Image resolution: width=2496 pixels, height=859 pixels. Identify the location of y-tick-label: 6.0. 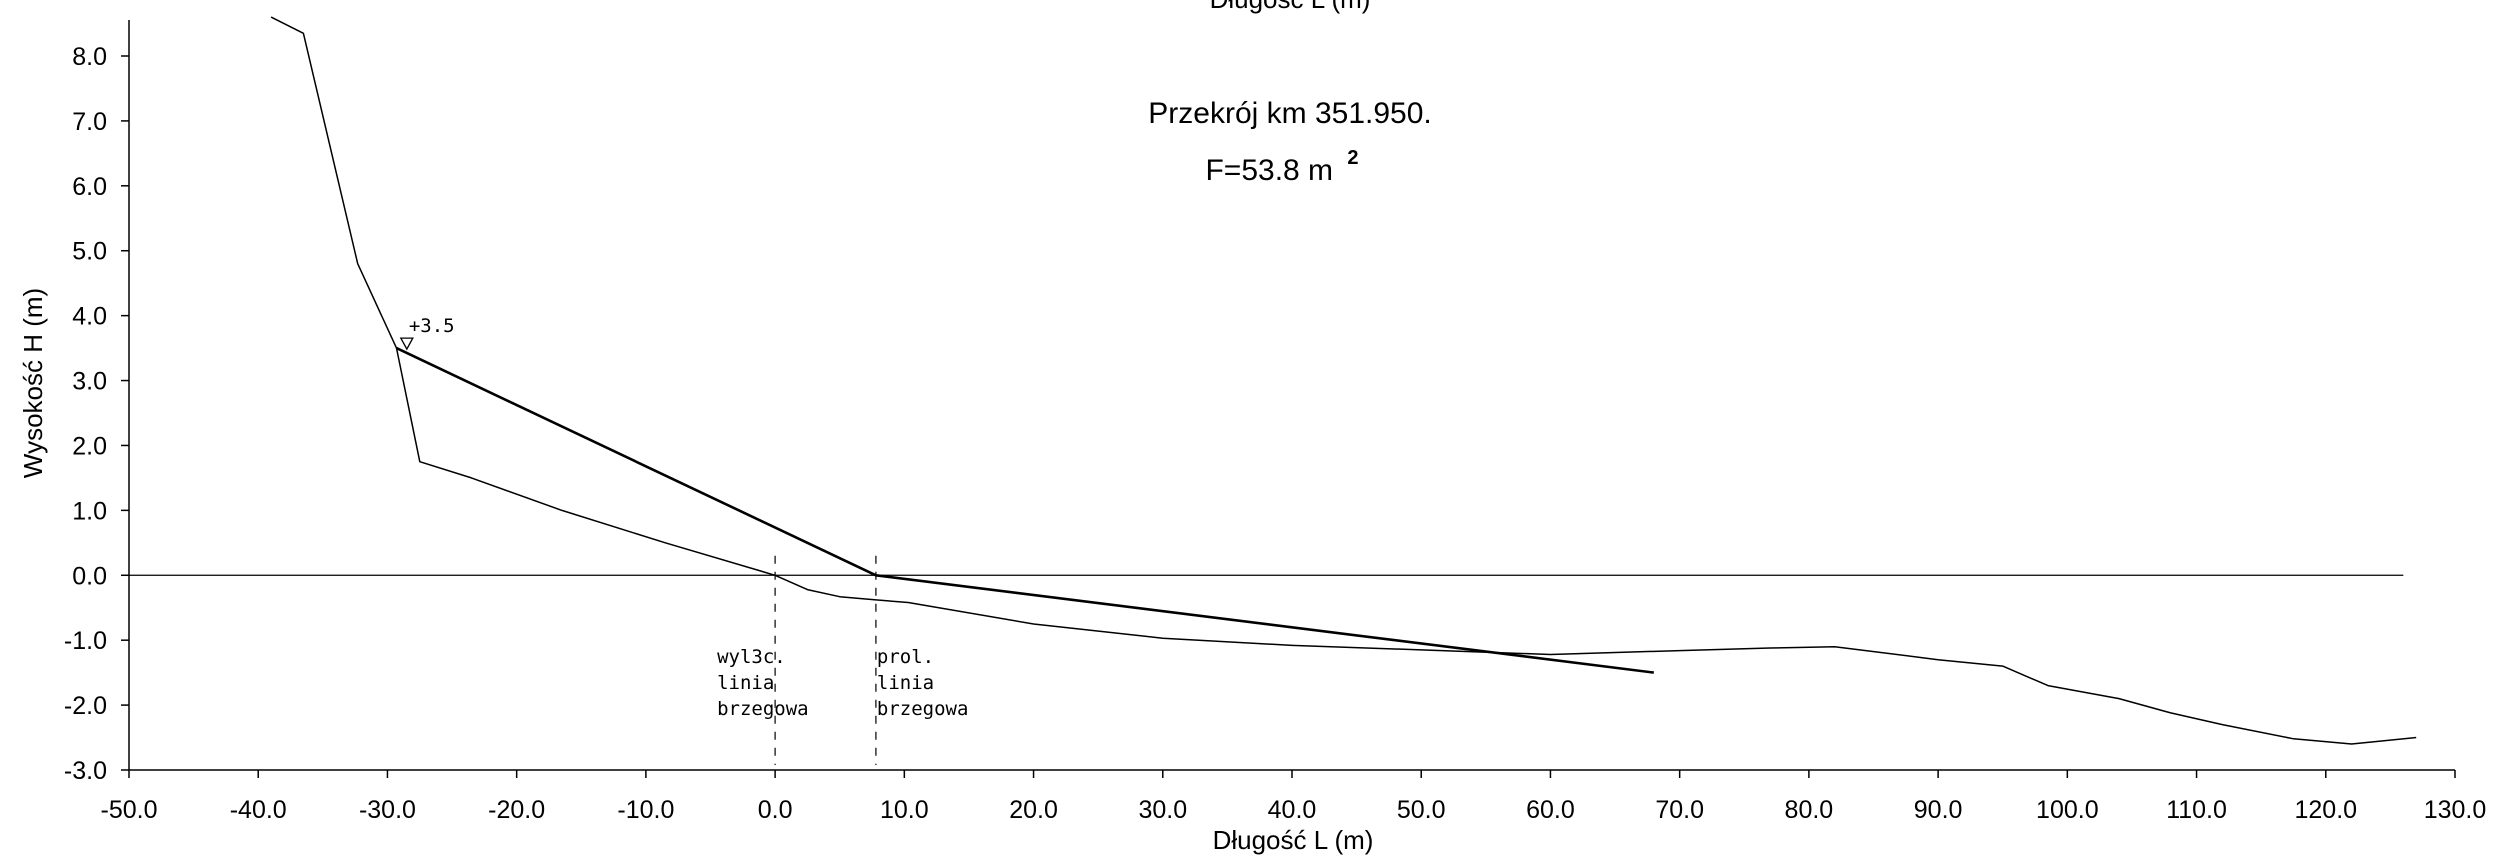
(89, 187).